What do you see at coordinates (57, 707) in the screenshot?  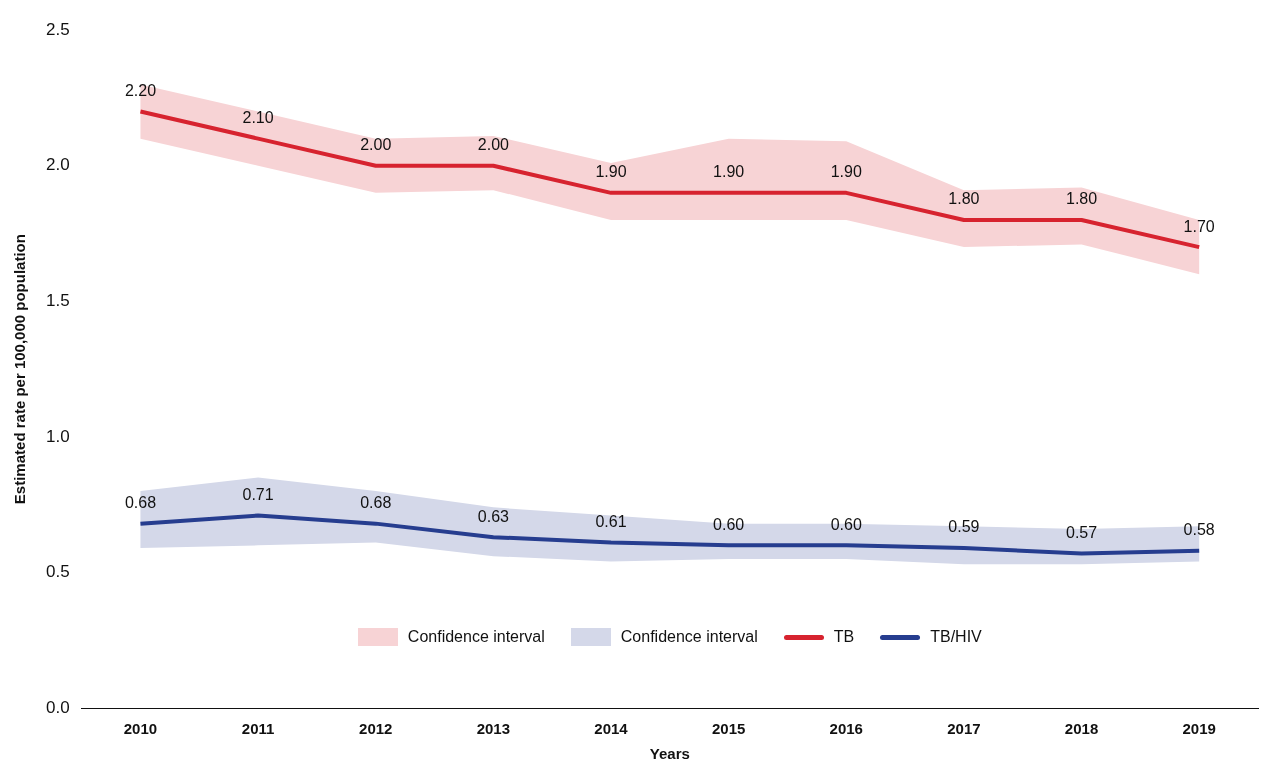 I see `y-tick-label: 0.0` at bounding box center [57, 707].